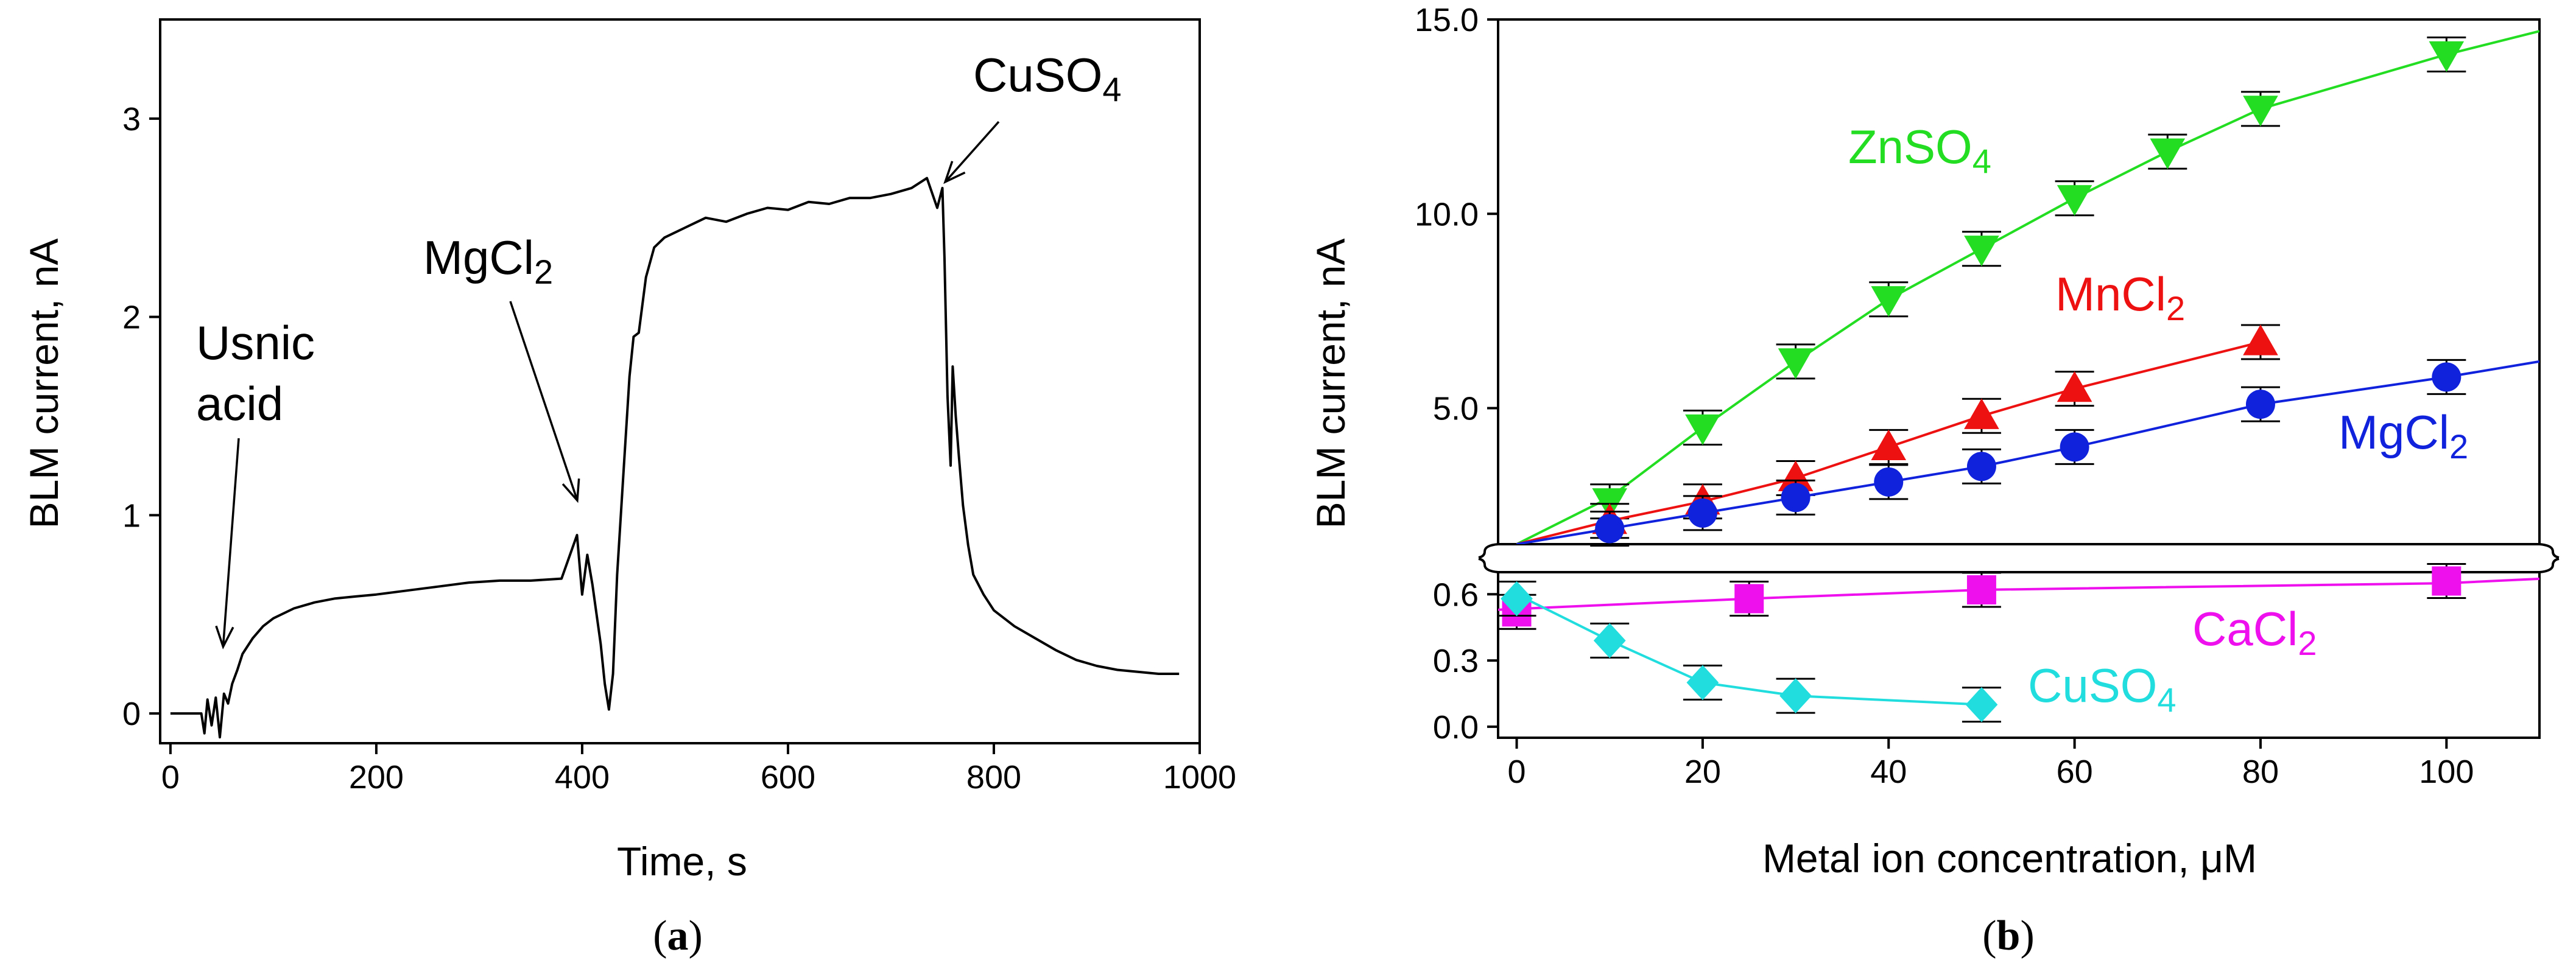  What do you see at coordinates (1199, 777) in the screenshot?
I see `x-tick-label: 1000` at bounding box center [1199, 777].